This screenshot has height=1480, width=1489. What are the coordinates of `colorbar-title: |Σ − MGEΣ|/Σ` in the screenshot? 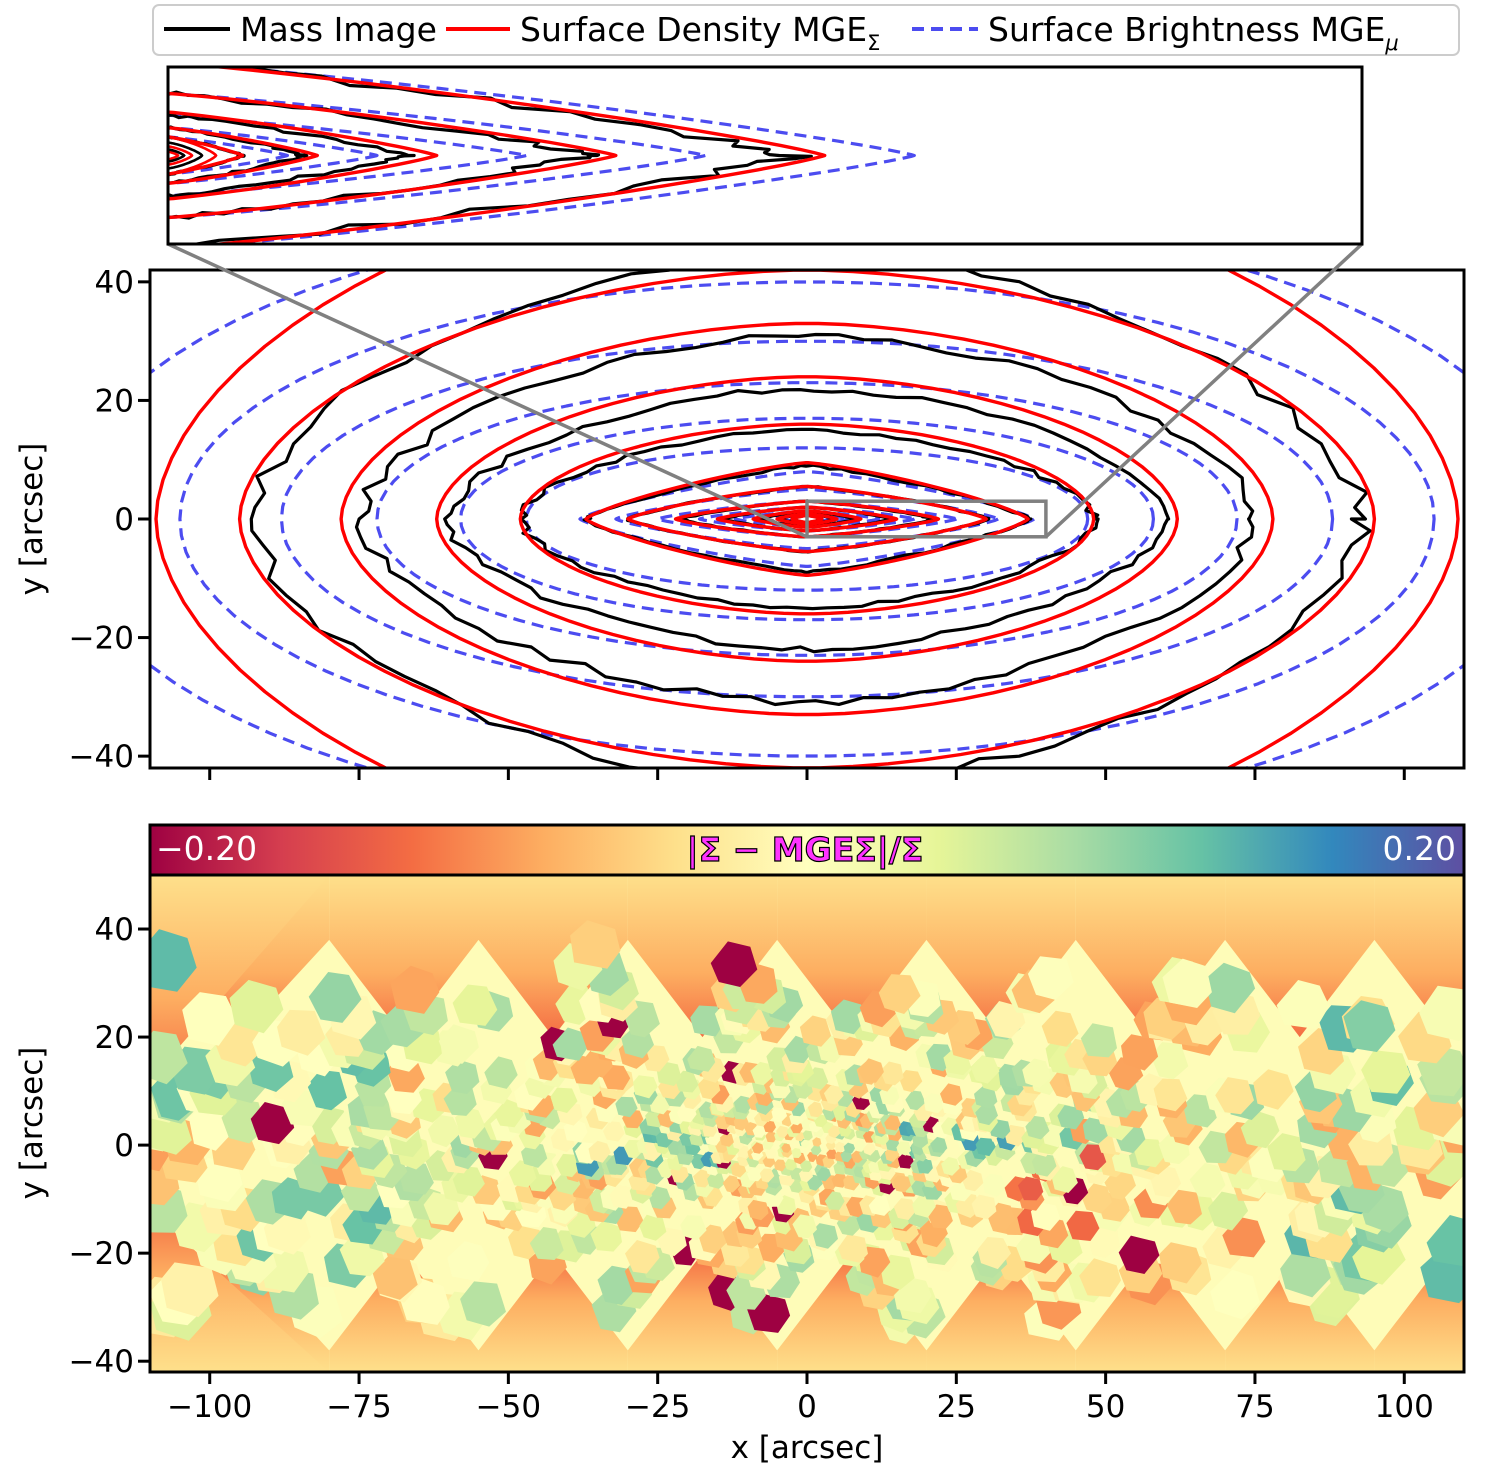 It's located at (805, 849).